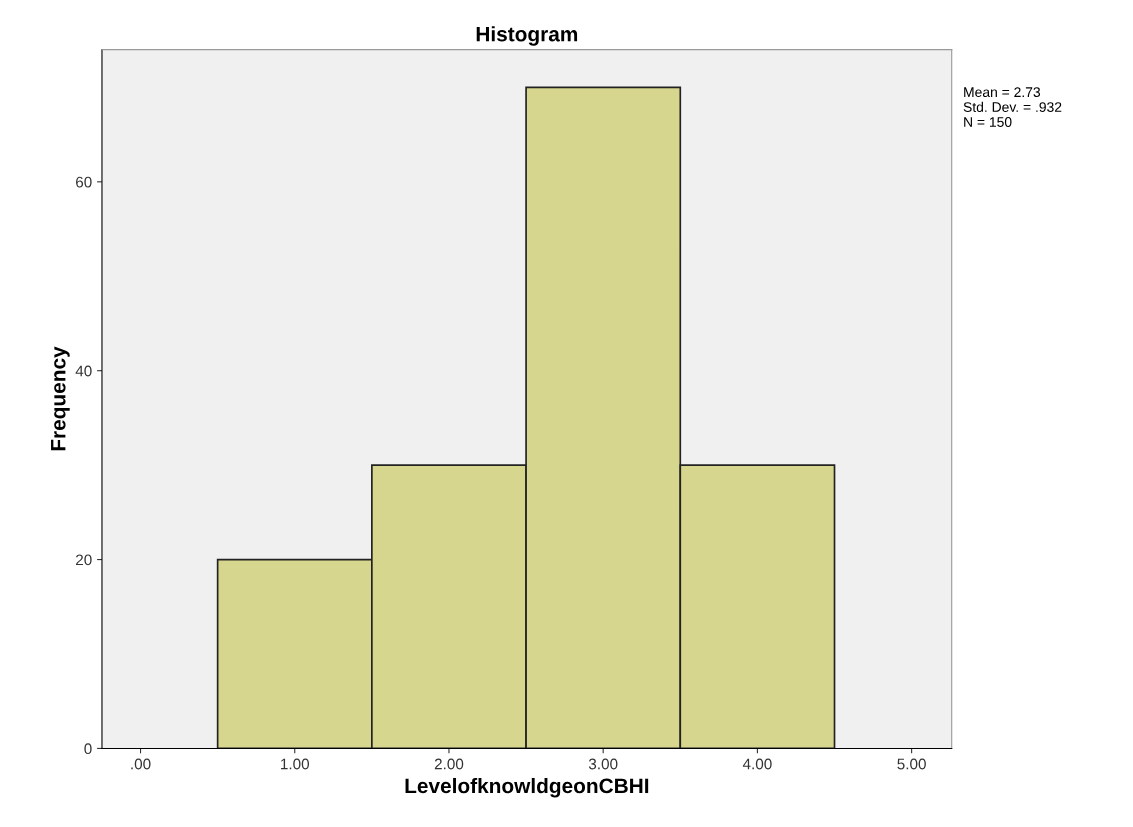 The width and height of the screenshot is (1133, 827). Describe the element at coordinates (88, 749) in the screenshot. I see `y-tick-label: 0` at that location.